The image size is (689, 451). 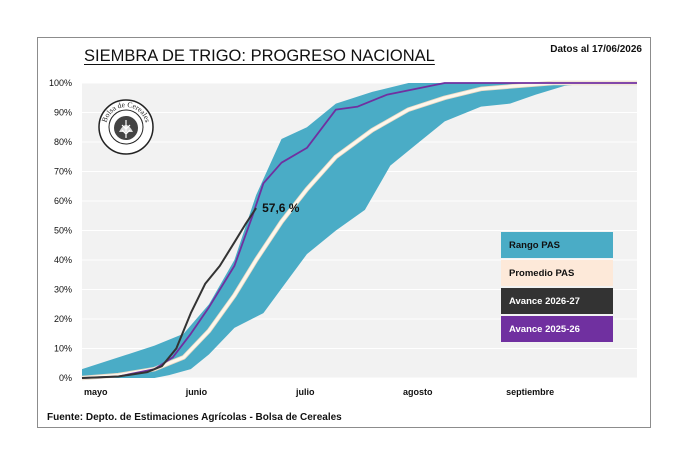 I want to click on legend-item-avance-2026-27: Avance 2026-27, so click(x=557, y=301).